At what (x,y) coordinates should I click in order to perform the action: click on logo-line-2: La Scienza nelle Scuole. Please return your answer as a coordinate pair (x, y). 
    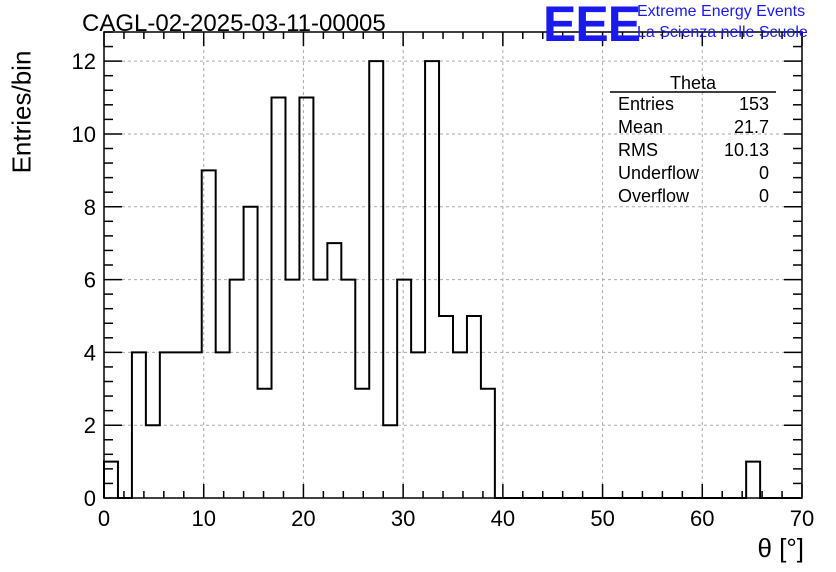
    Looking at the image, I should click on (722, 32).